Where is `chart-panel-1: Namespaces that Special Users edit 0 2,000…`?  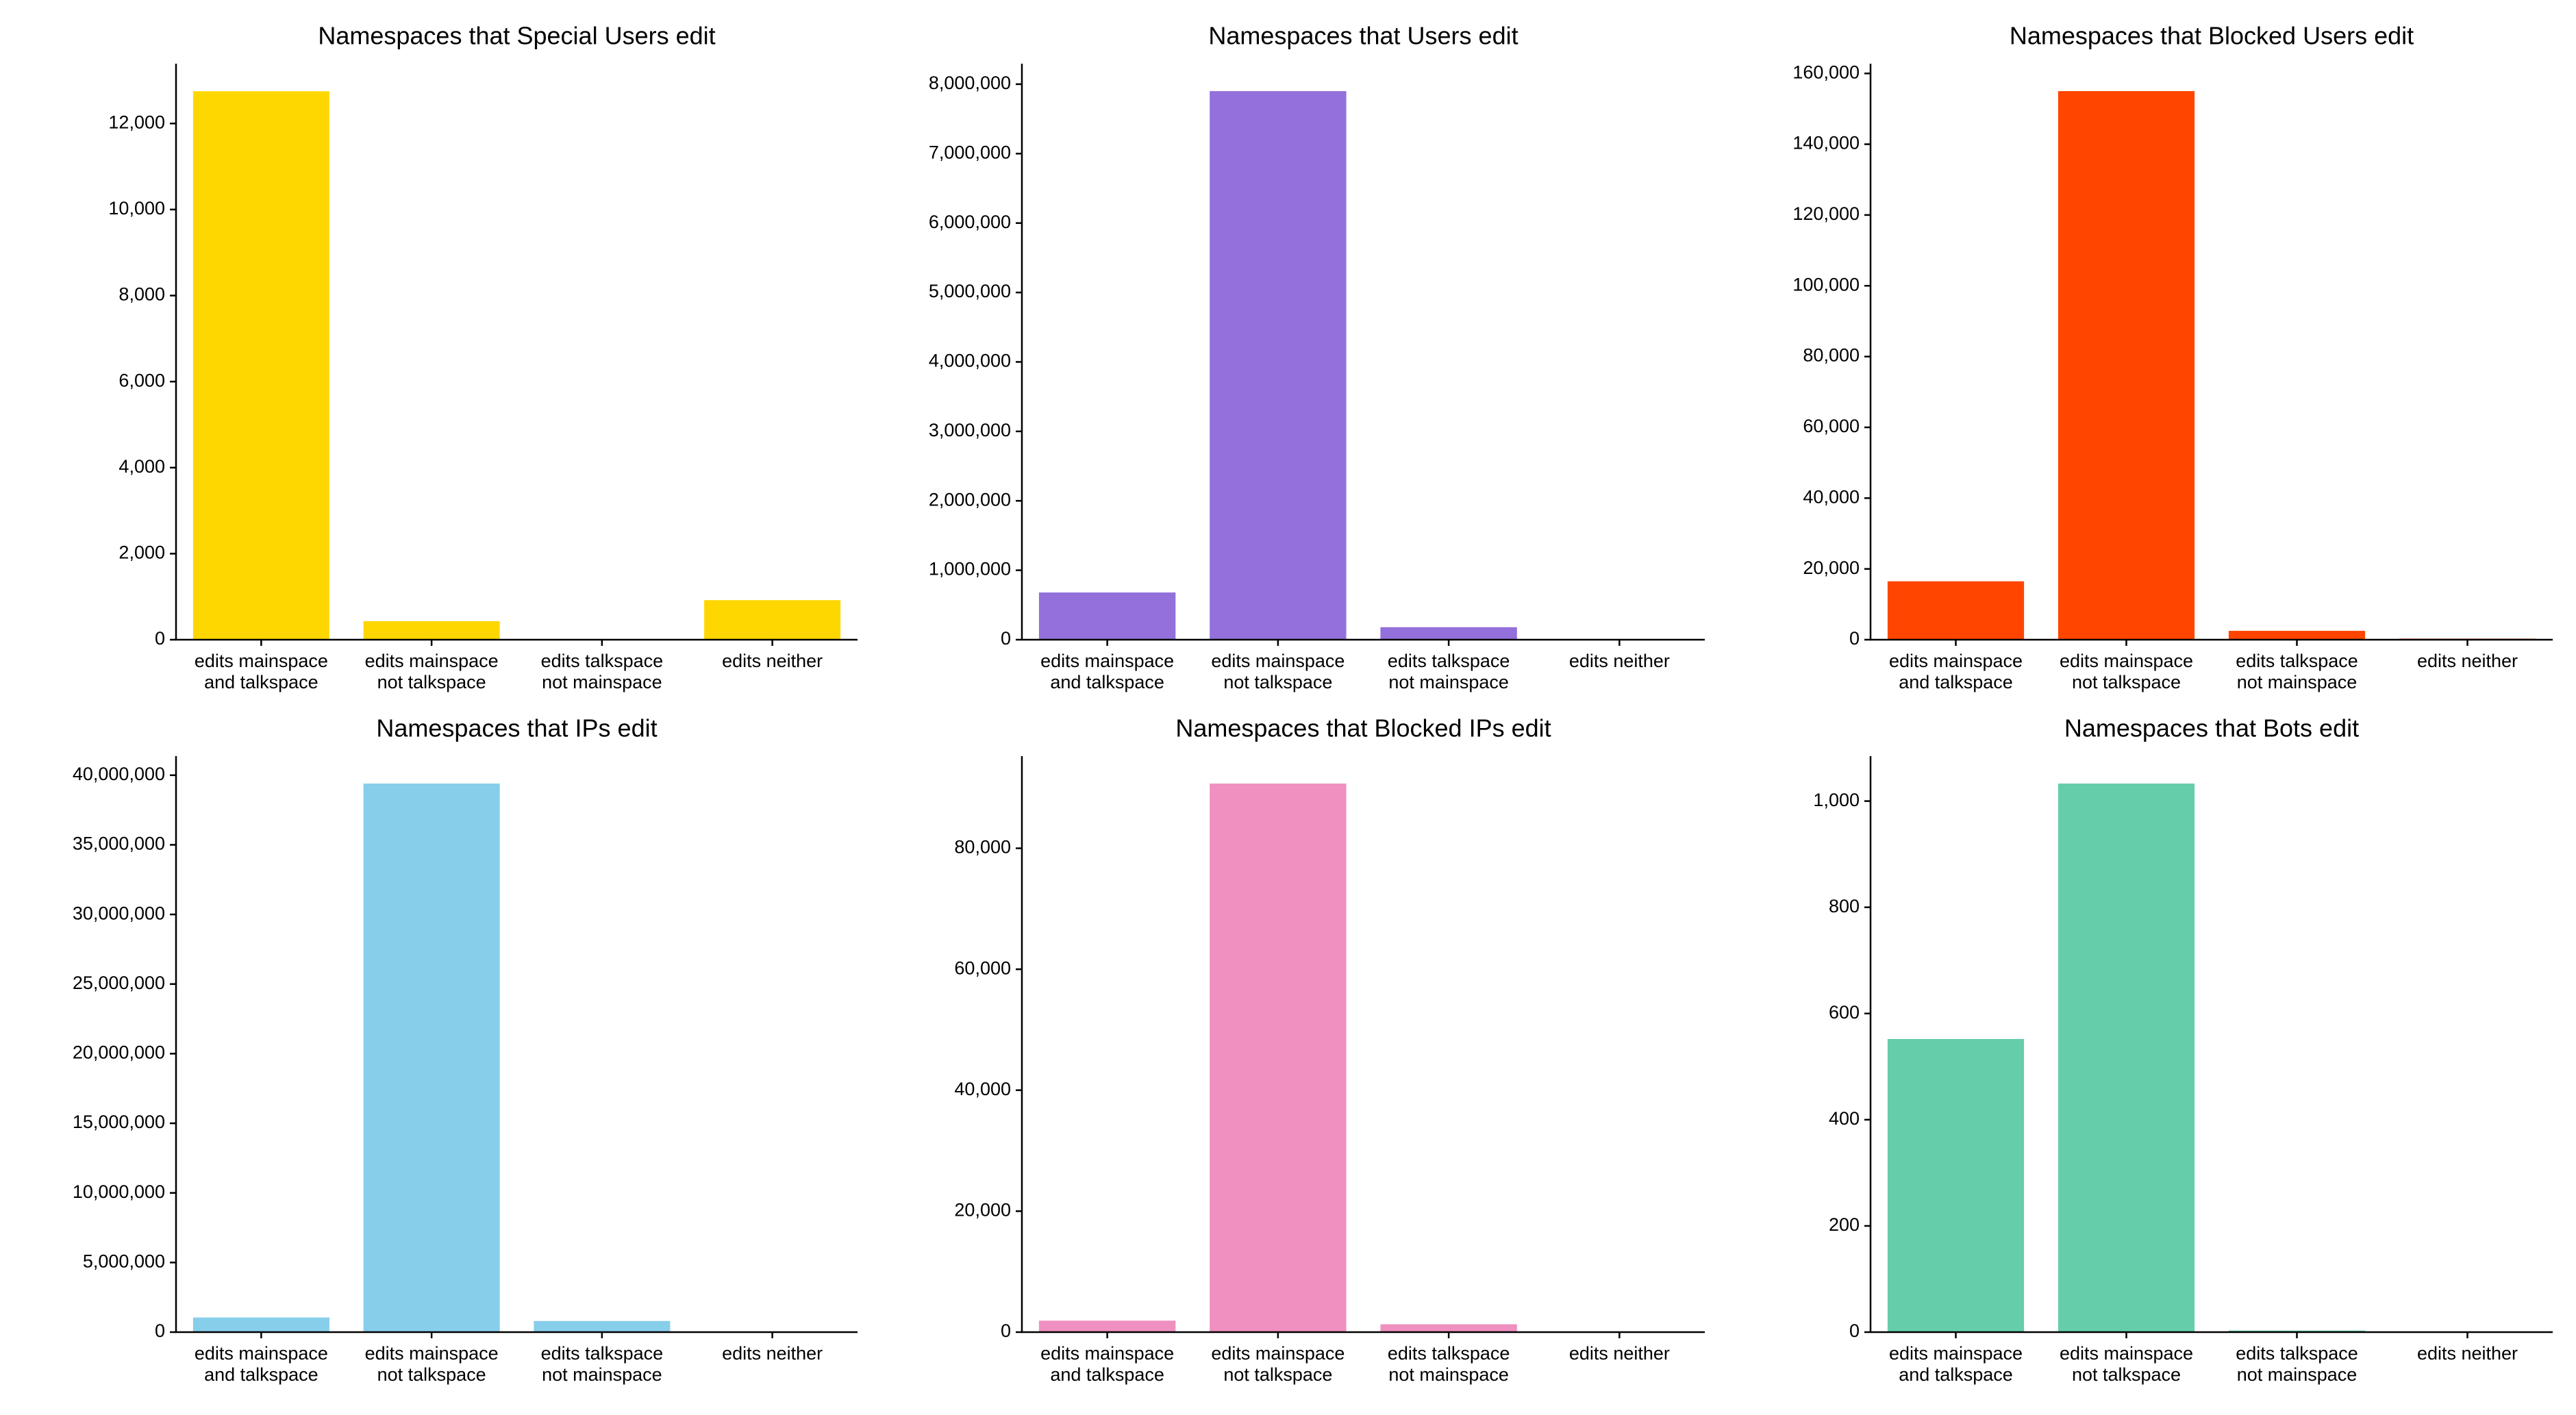
chart-panel-1: Namespaces that Special Users edit 0 2,000… is located at coordinates (483, 357).